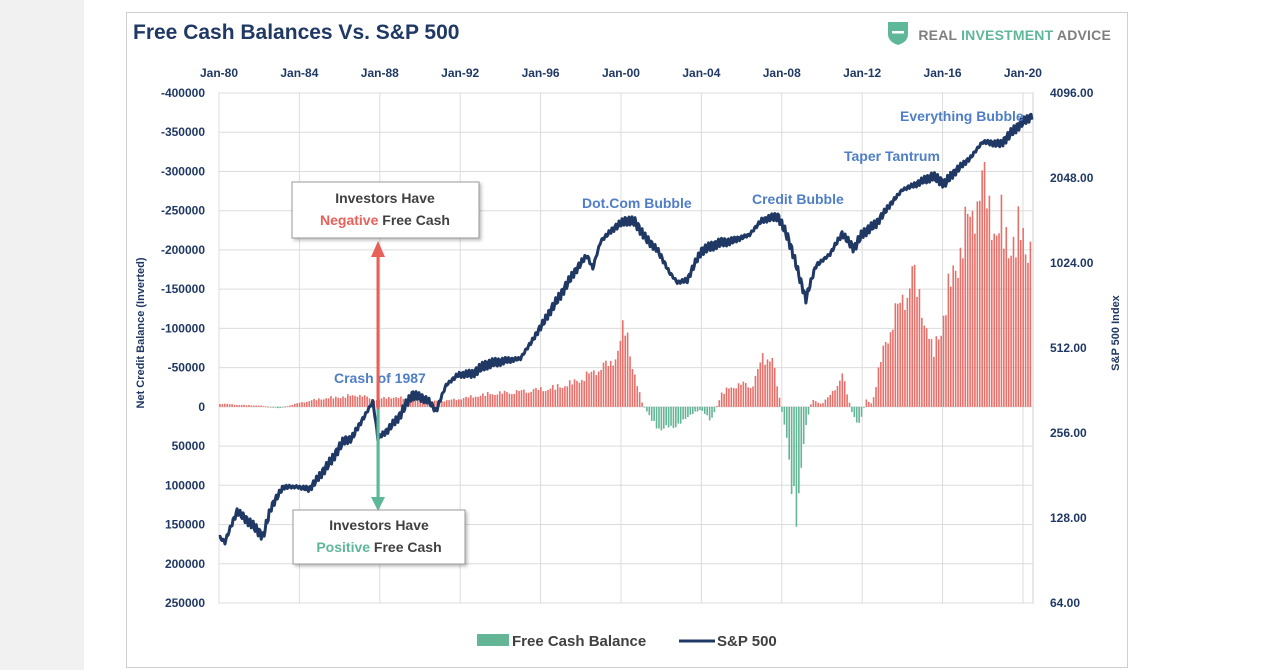 The height and width of the screenshot is (670, 1280). I want to click on annotation-credit-bubble: Credit Bubble, so click(798, 199).